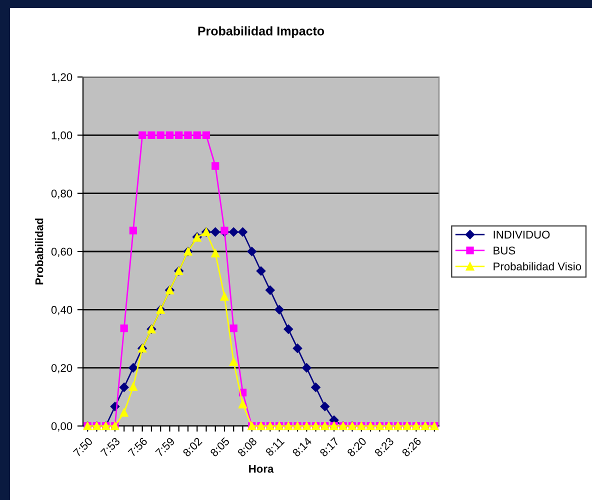 Image resolution: width=592 pixels, height=500 pixels. Describe the element at coordinates (261, 32) in the screenshot. I see `chart-title: Probabilidad Impacto` at that location.